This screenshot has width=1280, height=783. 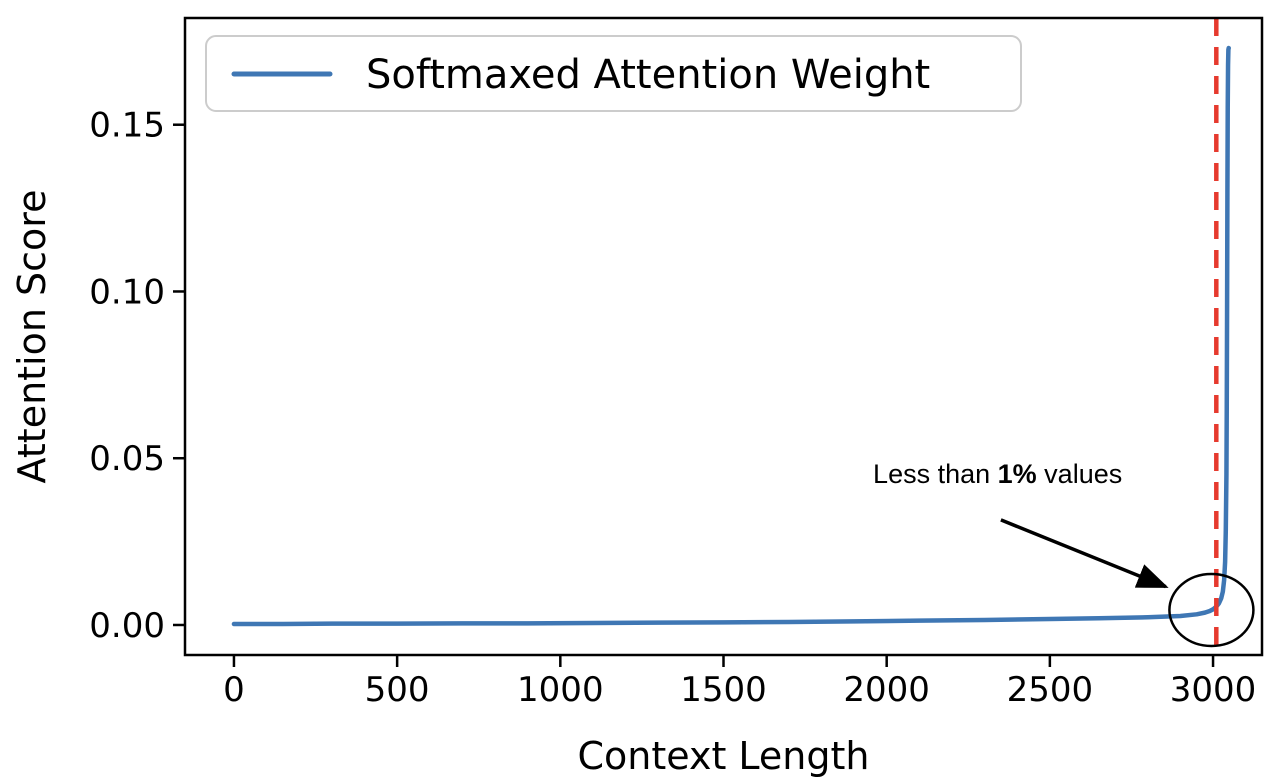 What do you see at coordinates (886, 690) in the screenshot?
I see `x-tick-label: 2000` at bounding box center [886, 690].